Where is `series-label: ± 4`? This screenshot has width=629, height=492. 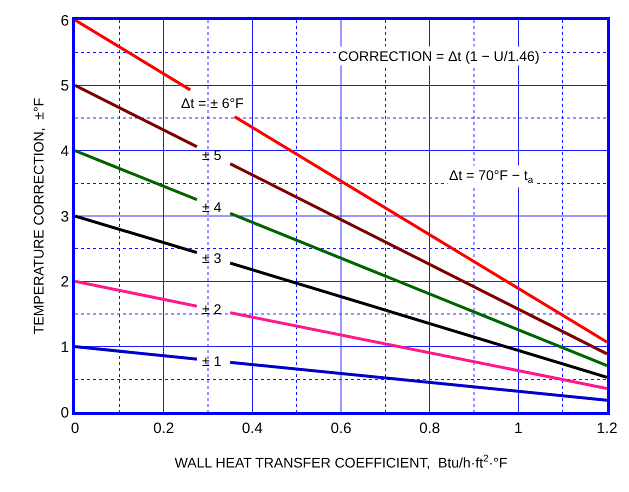
series-label: ± 4 is located at coordinates (212, 207).